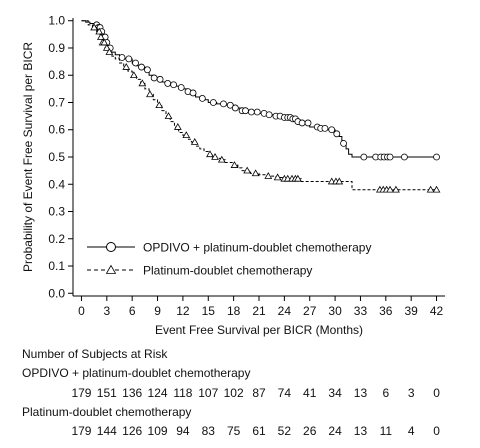  Describe the element at coordinates (234, 311) in the screenshot. I see `x-tick-label: 18` at that location.